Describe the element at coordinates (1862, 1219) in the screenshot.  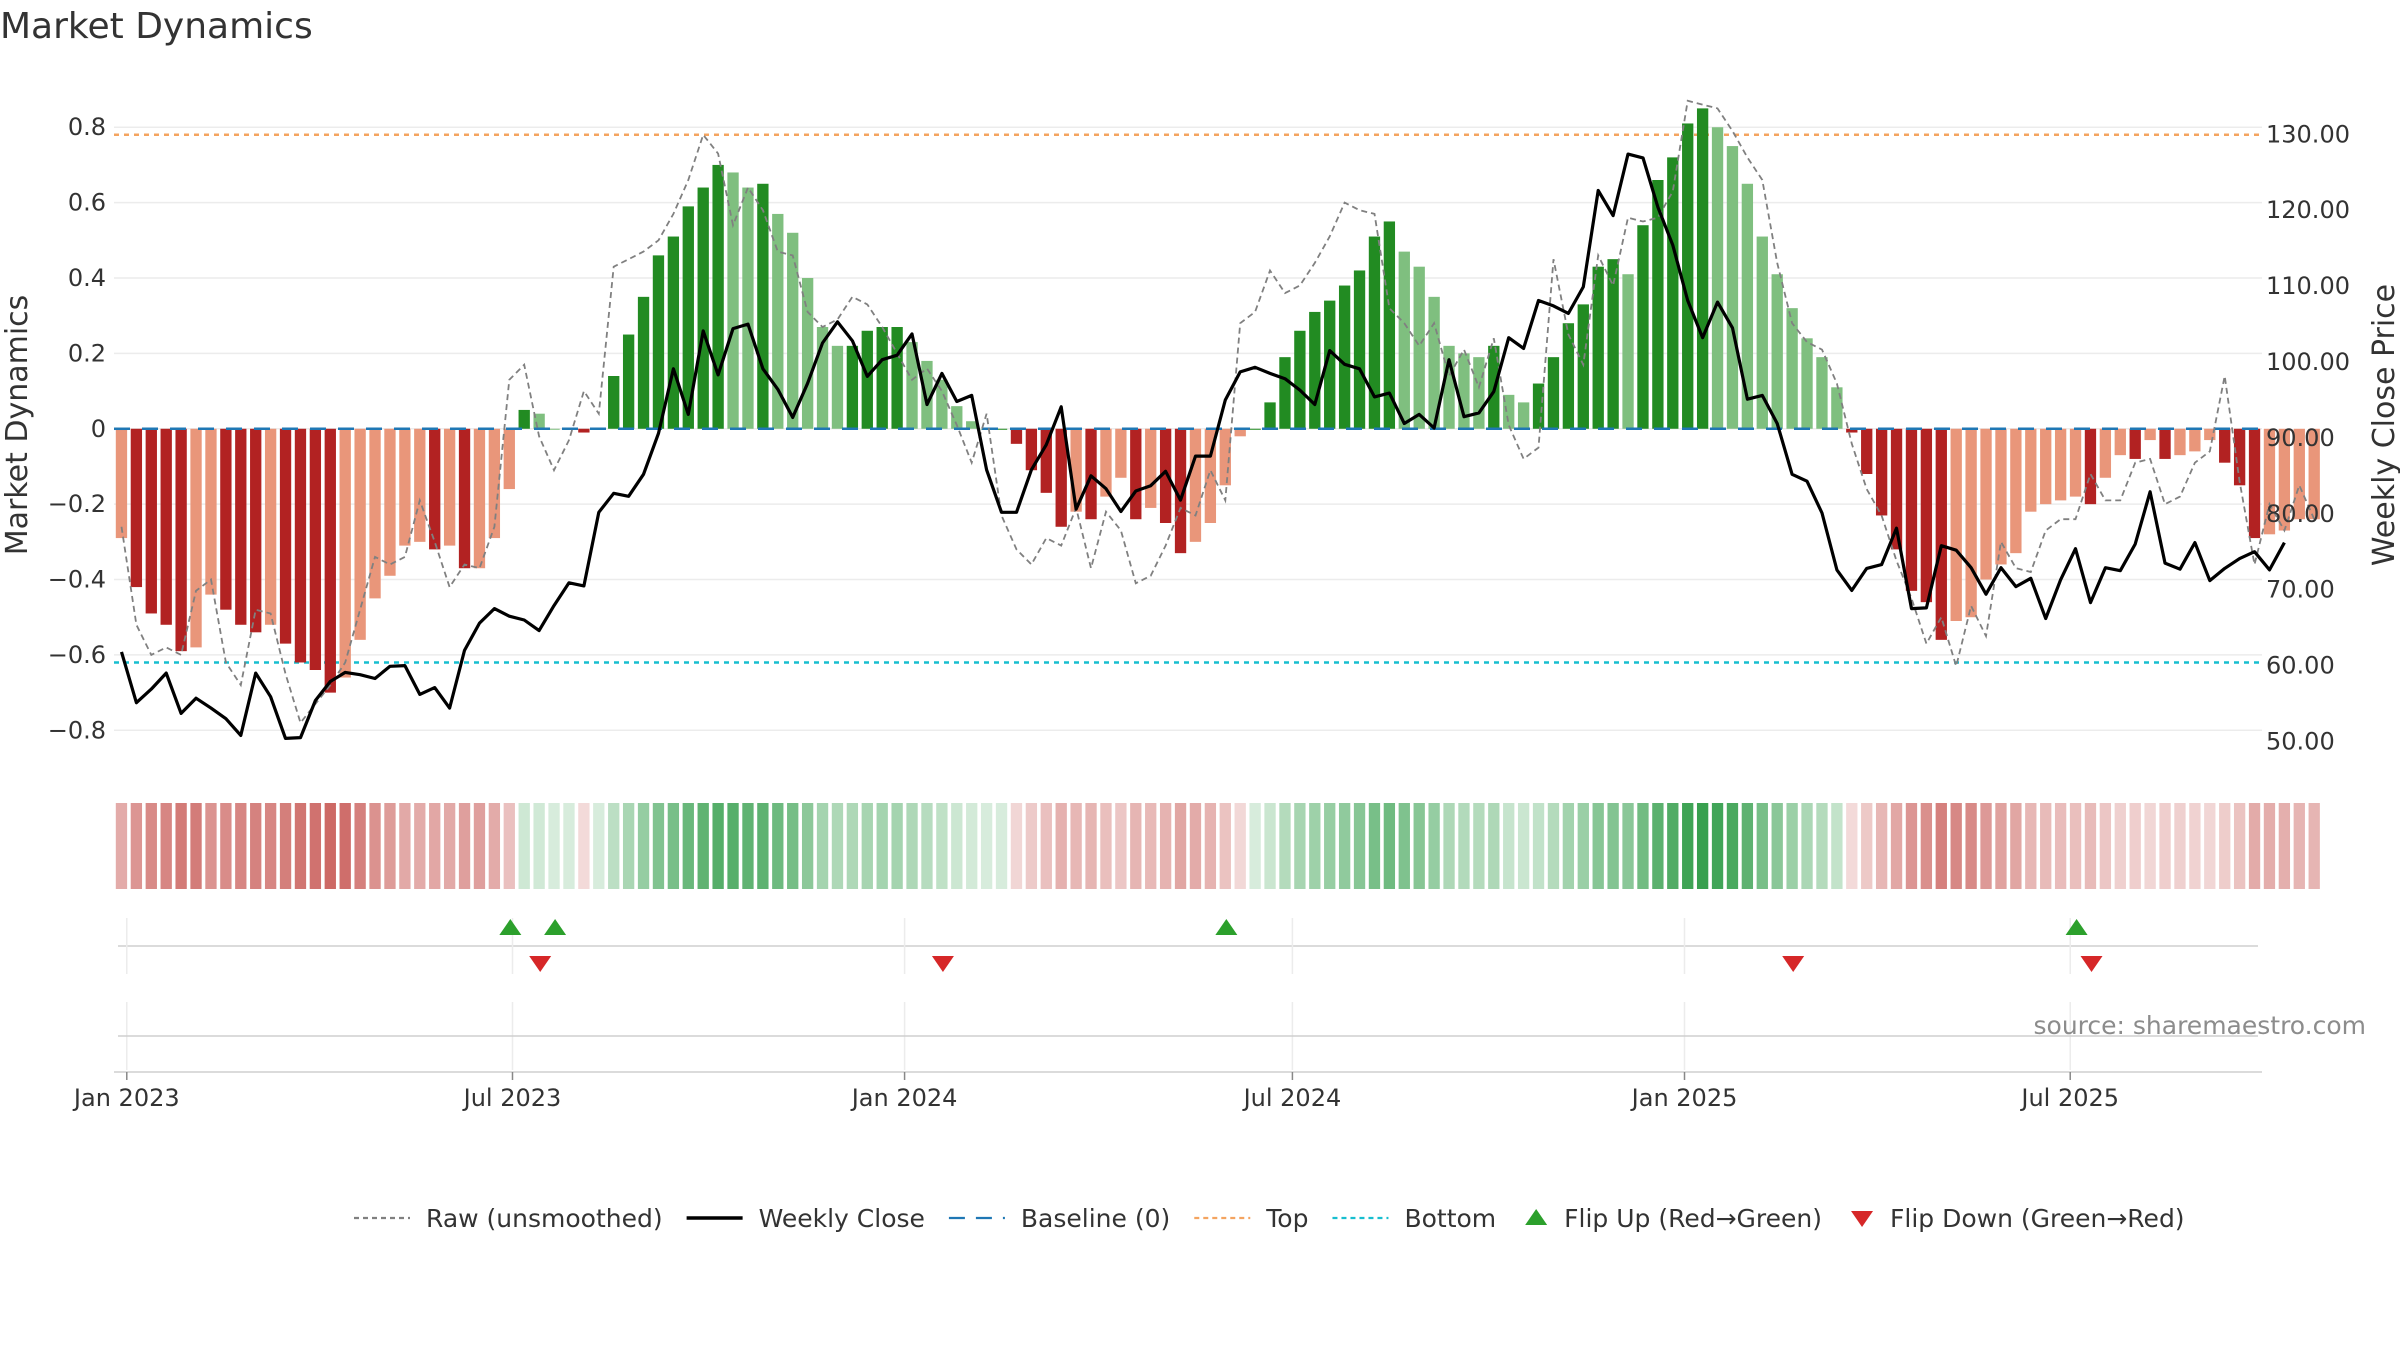
I see `legend-marker` at that location.